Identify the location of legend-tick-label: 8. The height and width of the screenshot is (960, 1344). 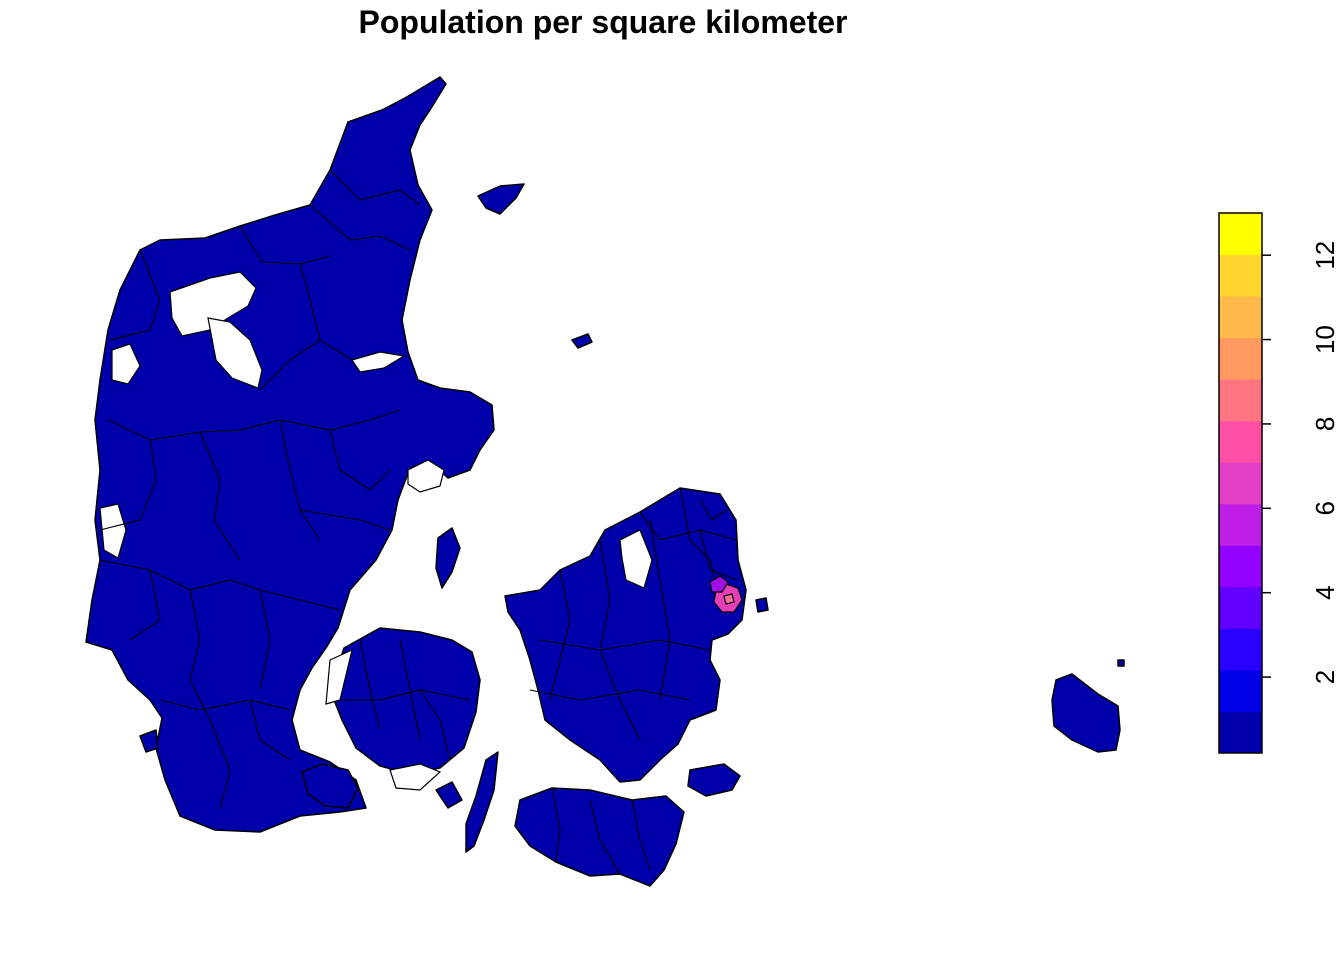
(1325, 424).